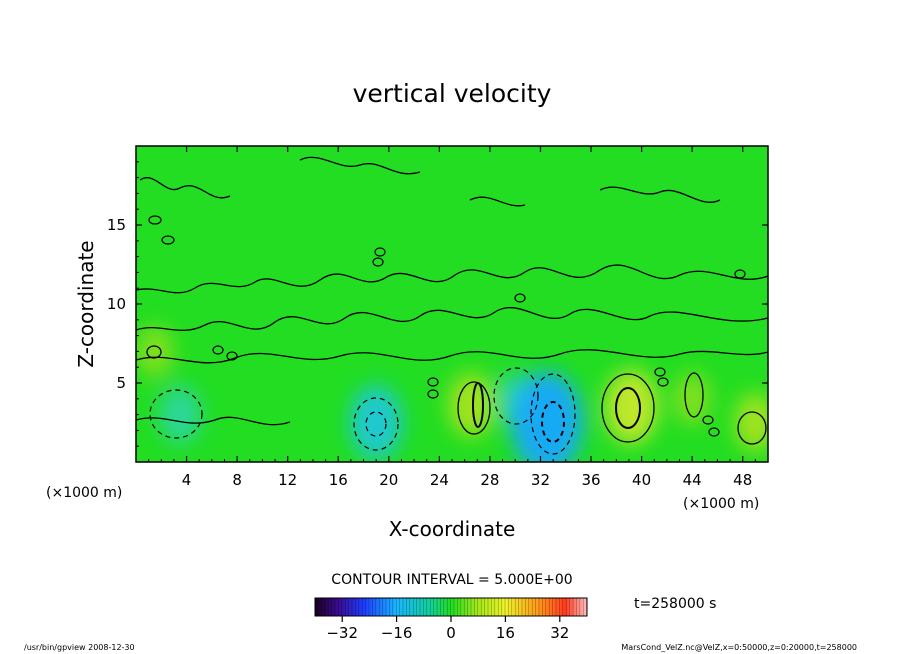 The height and width of the screenshot is (654, 904). What do you see at coordinates (721, 504) in the screenshot?
I see `x-unit-right: (×1000 m)` at bounding box center [721, 504].